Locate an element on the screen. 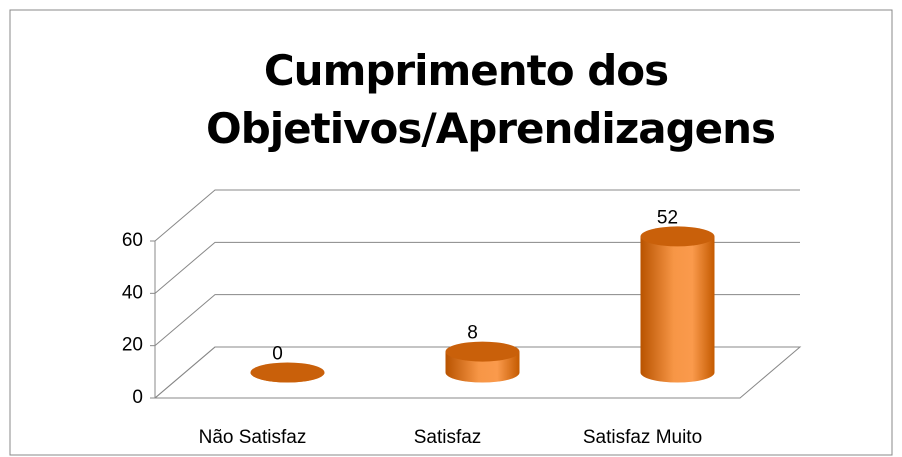 Image resolution: width=902 pixels, height=457 pixels. x-tick-label: Satisfaz Muito is located at coordinates (642, 437).